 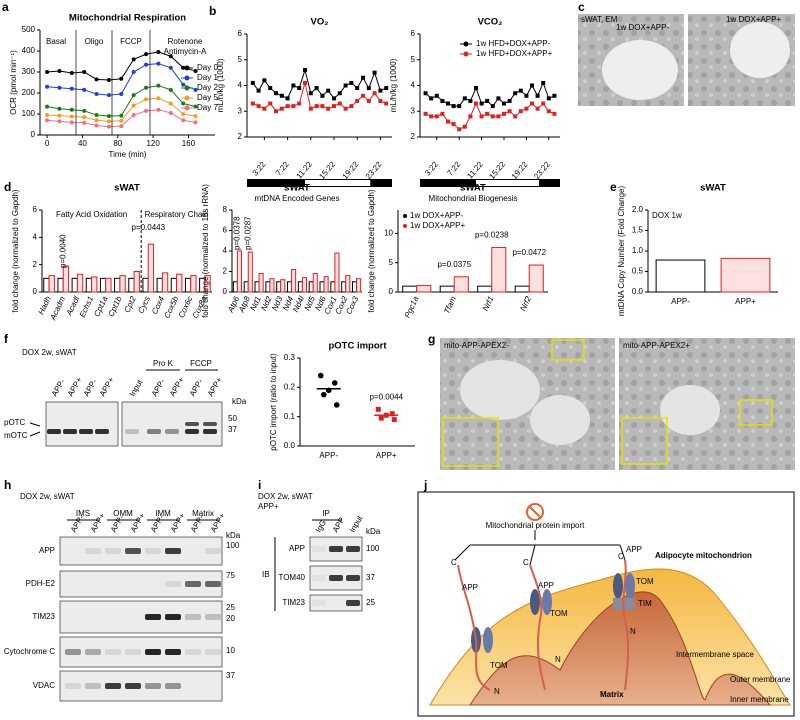 What do you see at coordinates (163, 363) in the screenshot?
I see `group-label: Pro K` at bounding box center [163, 363].